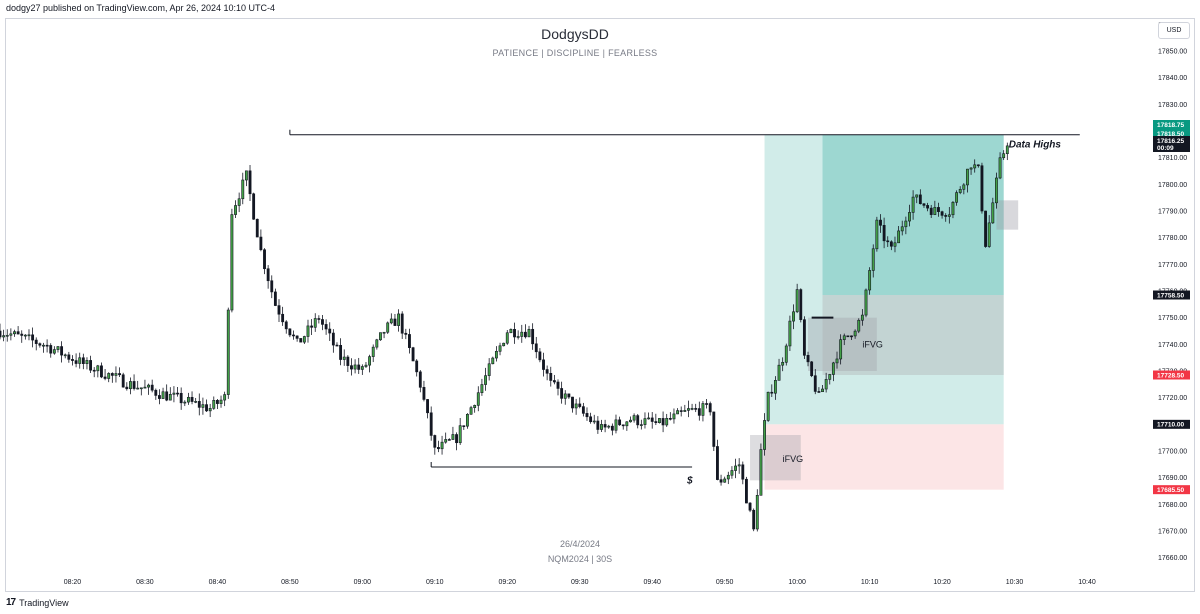 This screenshot has height=614, width=1200. I want to click on time-tick-label: 08:50, so click(290, 582).